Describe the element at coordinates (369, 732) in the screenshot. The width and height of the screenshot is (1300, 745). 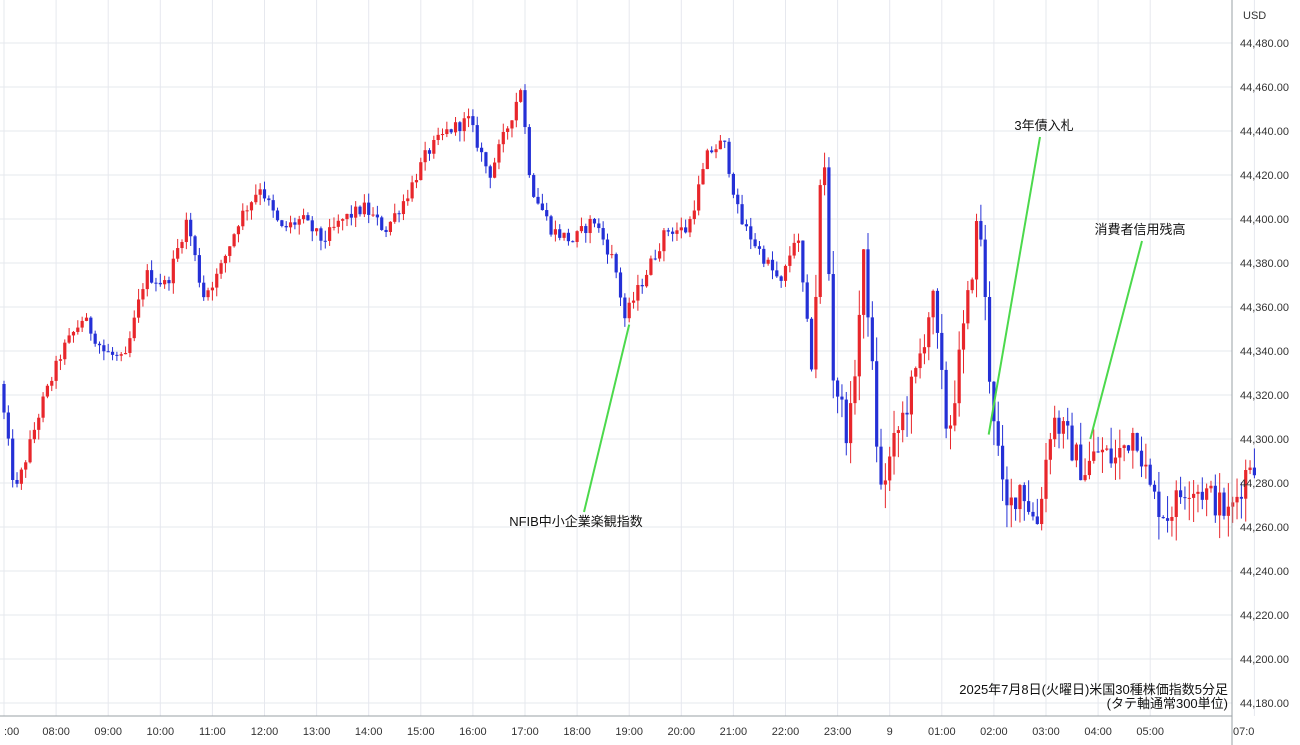
I see `x-tick-label: 14:00` at that location.